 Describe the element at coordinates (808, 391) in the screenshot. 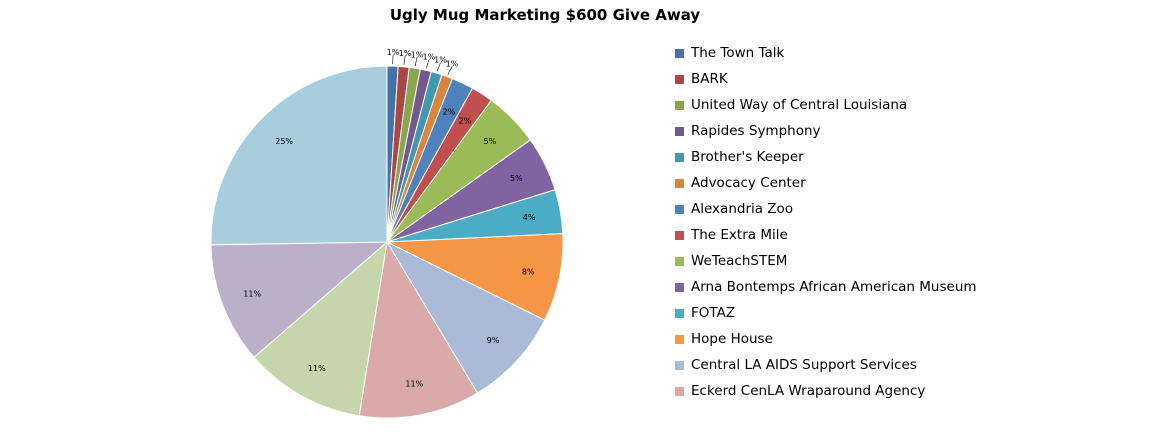

I see `legend-label: Eckerd CenLA Wraparound Agency` at that location.